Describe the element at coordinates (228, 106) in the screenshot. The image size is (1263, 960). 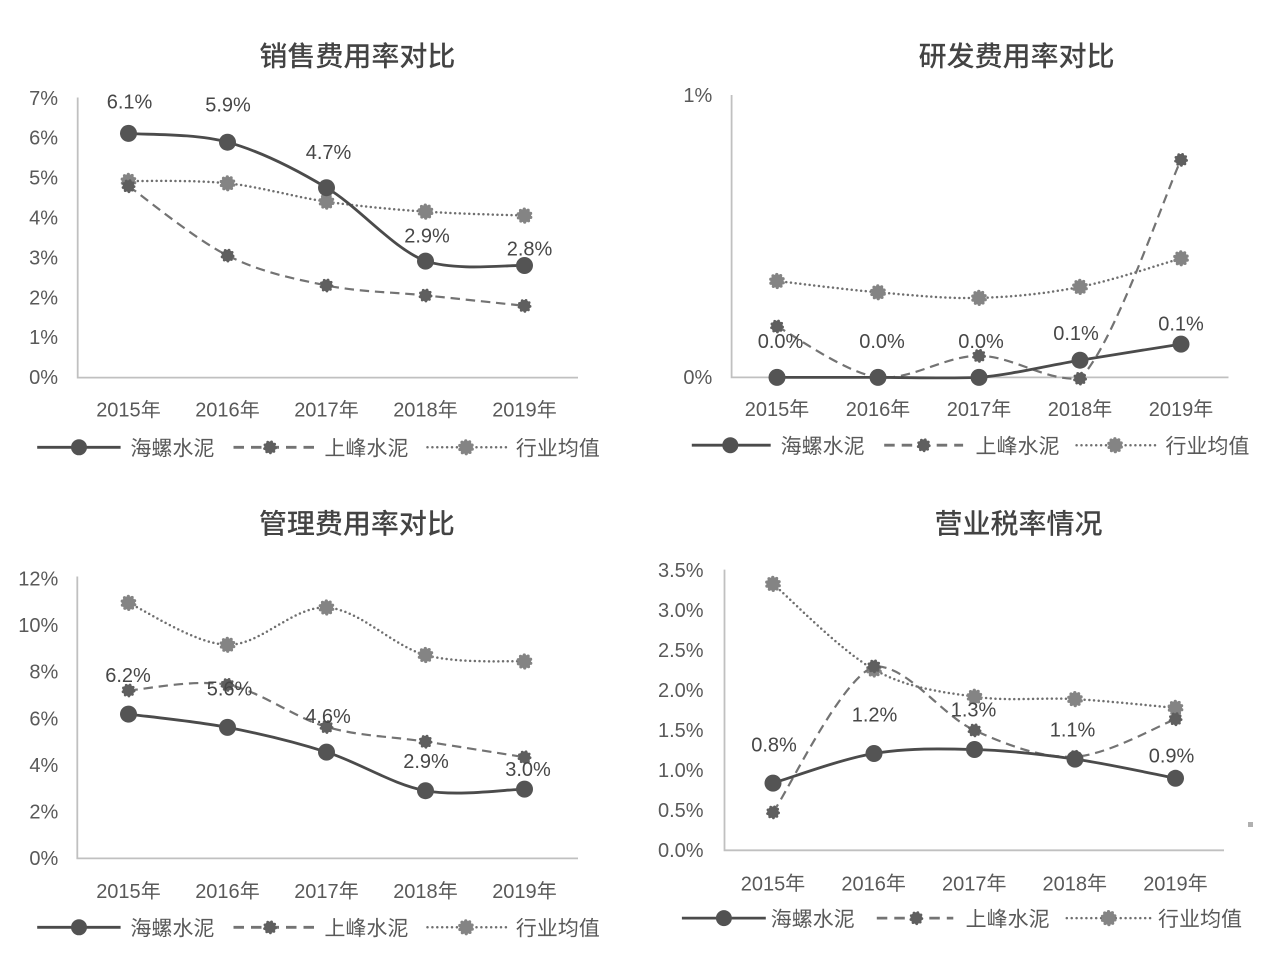
I see `svg-text: 5.9%` at that location.